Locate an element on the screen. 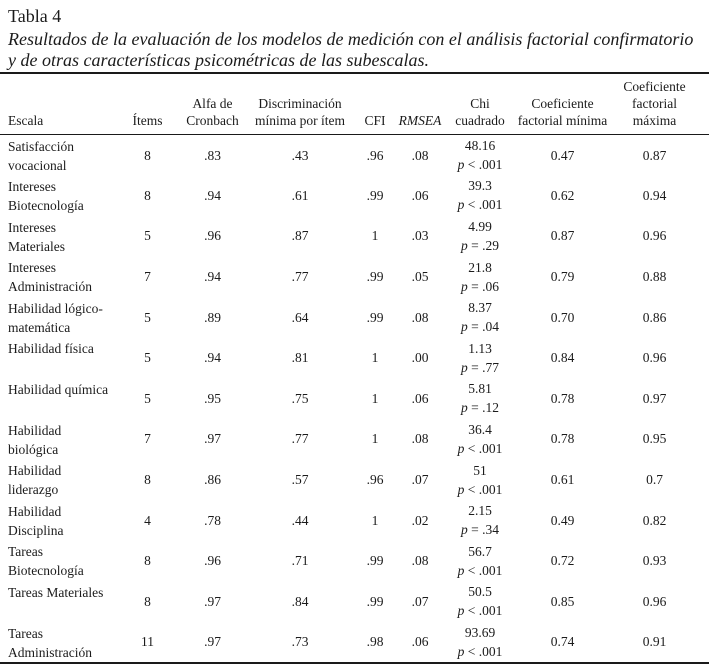 The image size is (709, 669). coeficiente-maxima-cell: 0.86 is located at coordinates (654, 317).